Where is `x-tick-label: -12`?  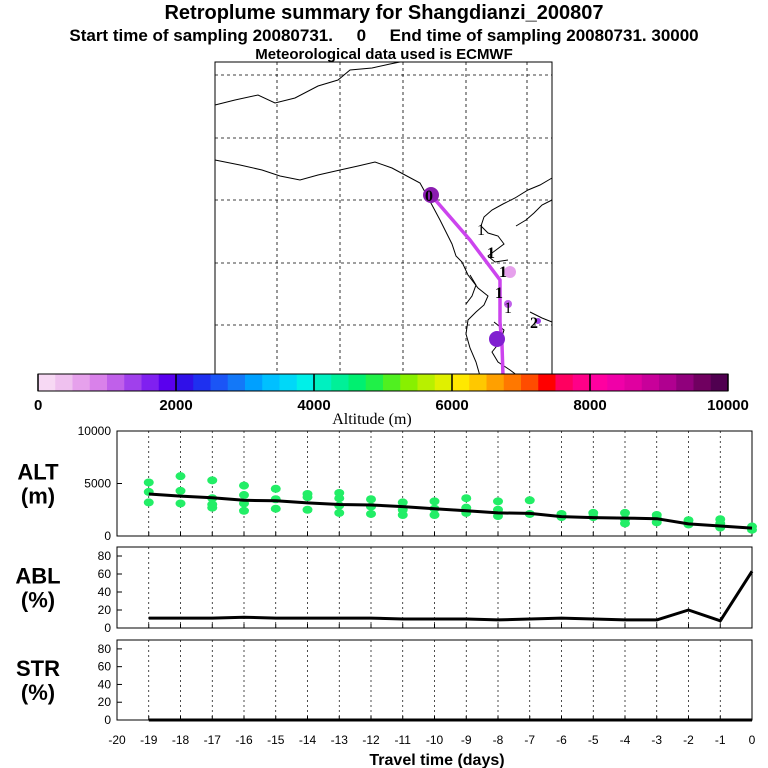 x-tick-label: -12 is located at coordinates (371, 740).